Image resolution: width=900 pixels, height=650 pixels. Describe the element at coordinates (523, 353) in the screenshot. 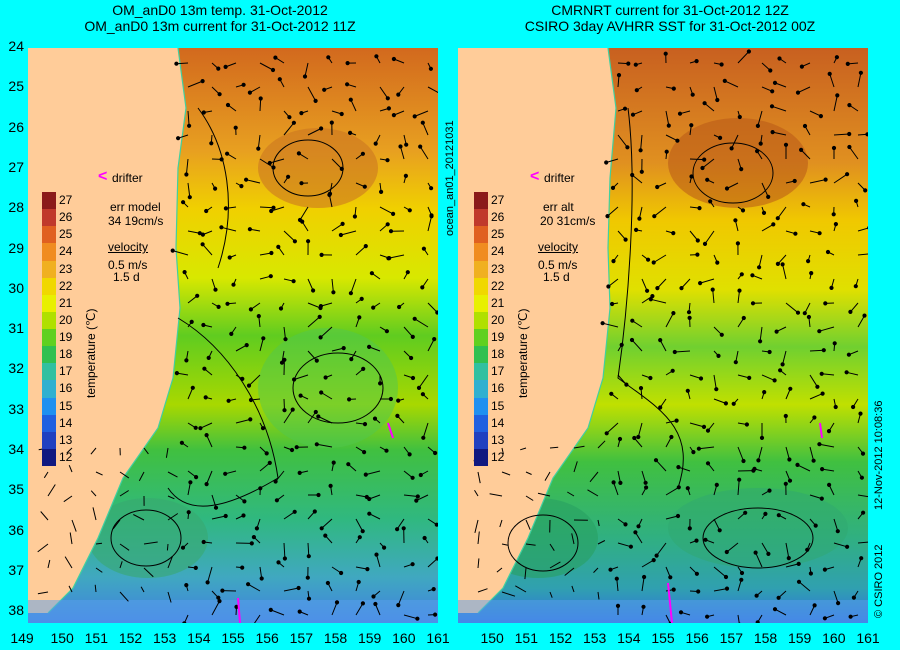

I see `right-colorbar-label: temperature (℃)` at that location.